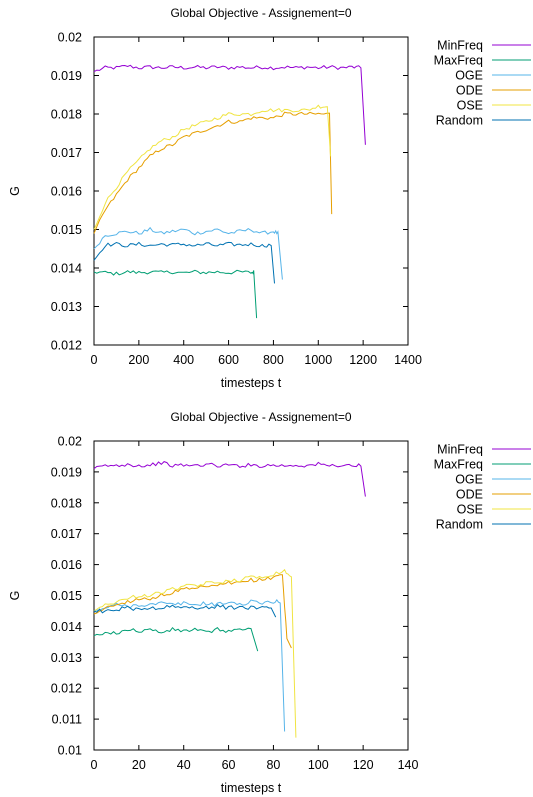 This screenshot has height=797, width=533. Describe the element at coordinates (273, 360) in the screenshot. I see `x-tick-label: 800` at that location.